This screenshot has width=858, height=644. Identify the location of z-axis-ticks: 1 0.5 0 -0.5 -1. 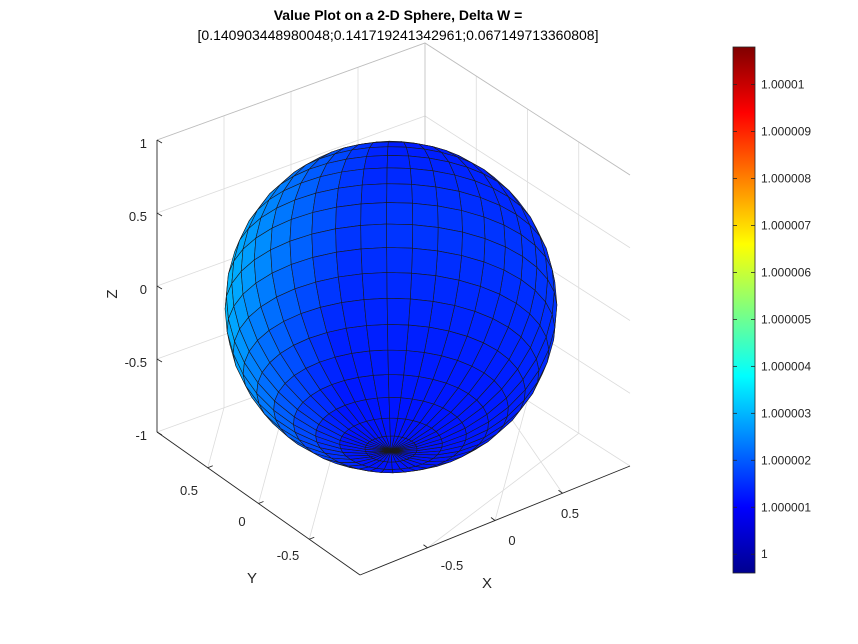
(136, 289).